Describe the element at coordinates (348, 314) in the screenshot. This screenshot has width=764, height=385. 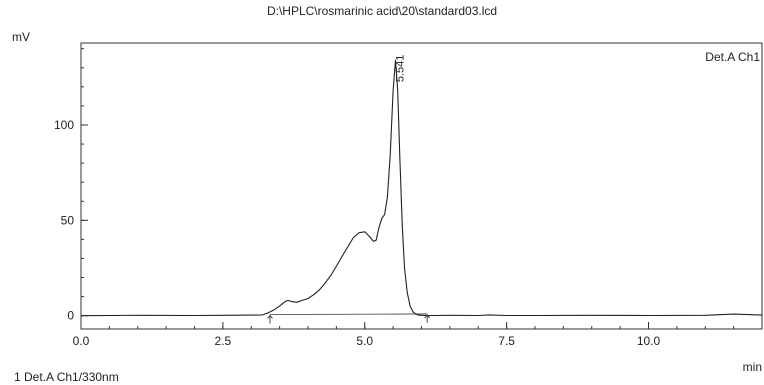
I see `integration-baseline` at that location.